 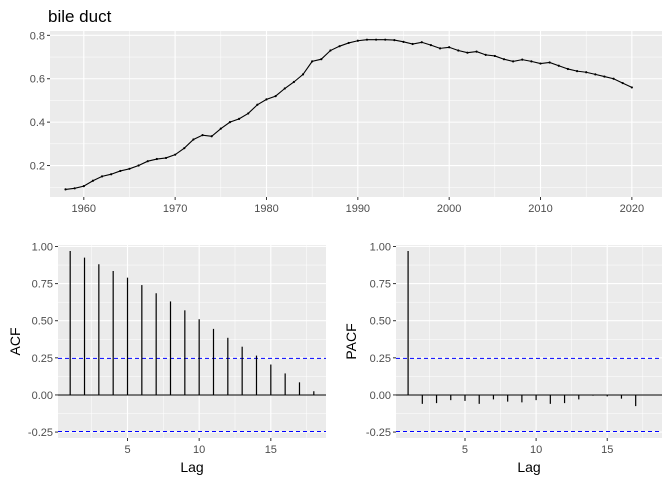 What do you see at coordinates (266, 209) in the screenshot?
I see `x-tick-label: 1980` at bounding box center [266, 209].